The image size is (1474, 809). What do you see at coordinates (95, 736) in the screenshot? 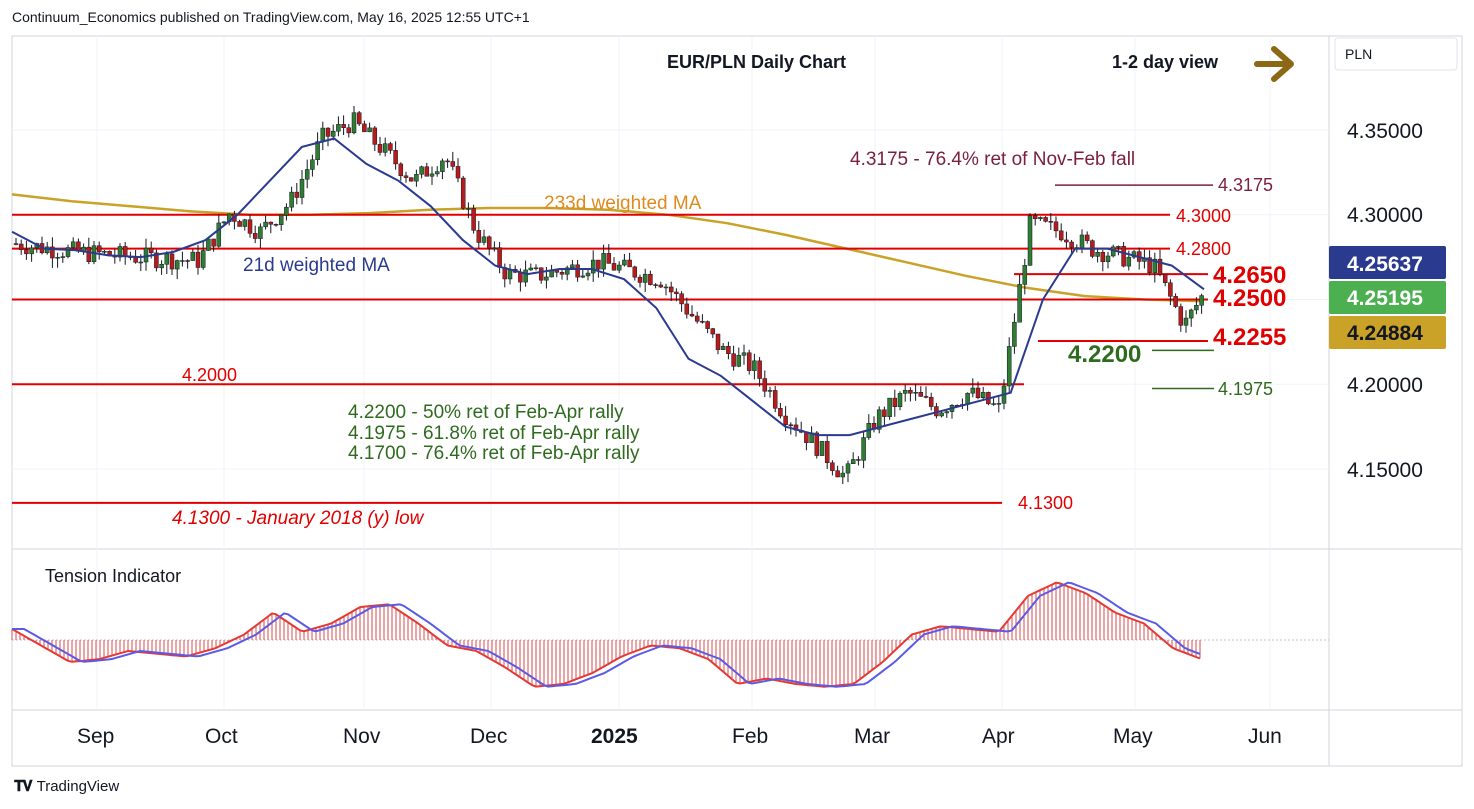
I see `x-tick-label: Sep` at bounding box center [95, 736].